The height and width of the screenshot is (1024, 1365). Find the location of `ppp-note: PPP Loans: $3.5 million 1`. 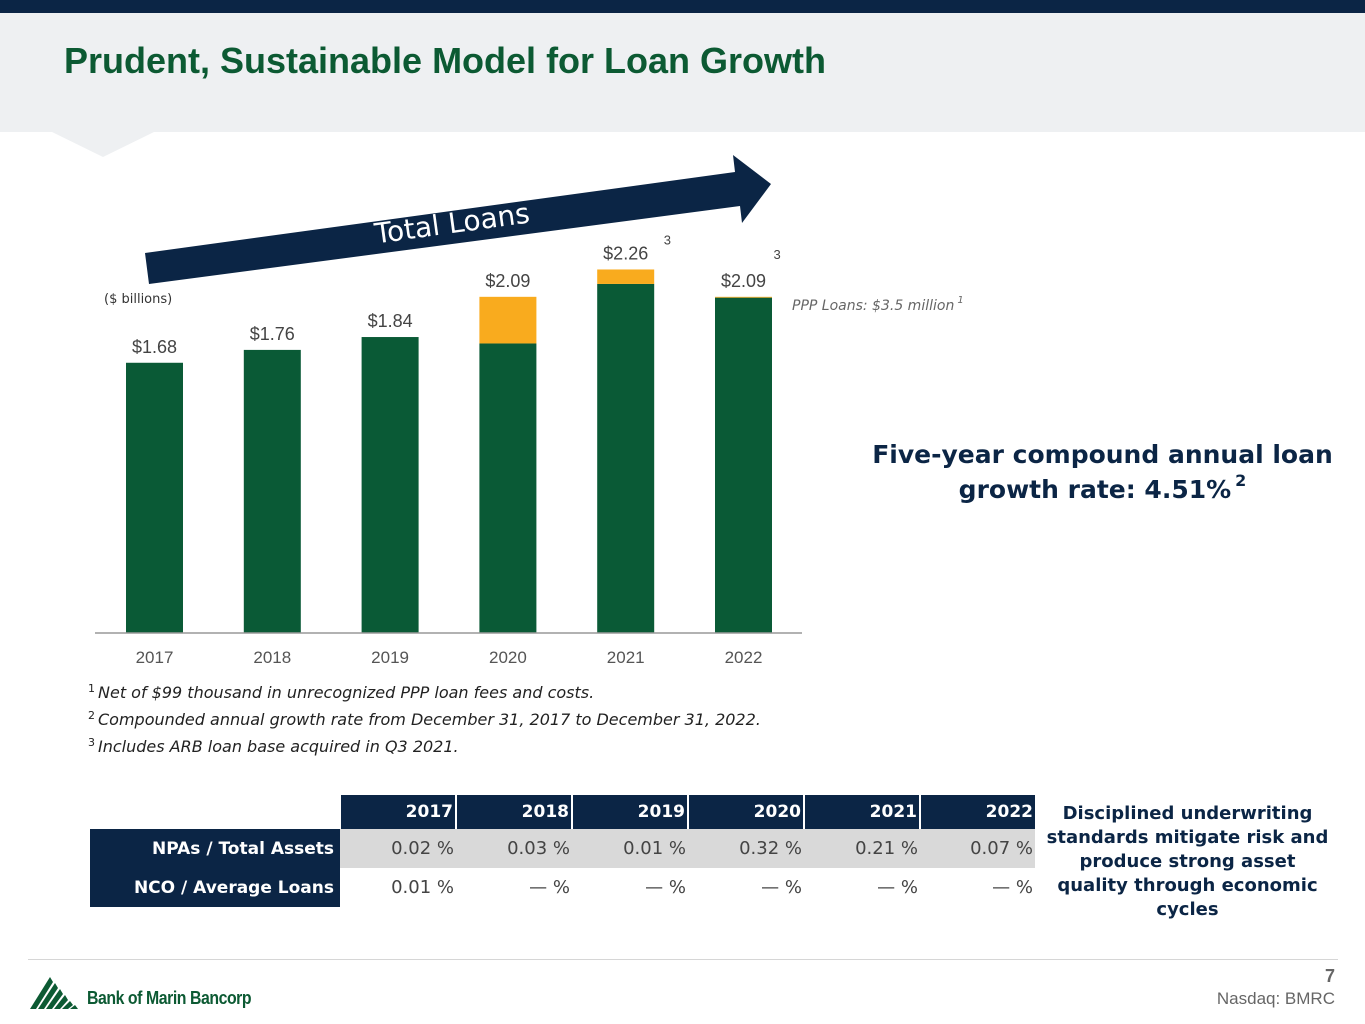

ppp-note: PPP Loans: $3.5 million 1 is located at coordinates (878, 304).